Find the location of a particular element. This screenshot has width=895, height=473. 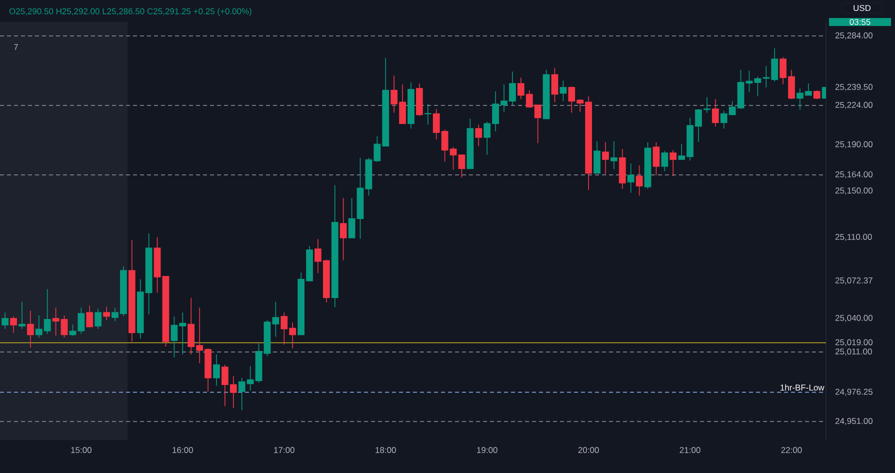

y-tick-label: 25,150.00 is located at coordinates (854, 191).